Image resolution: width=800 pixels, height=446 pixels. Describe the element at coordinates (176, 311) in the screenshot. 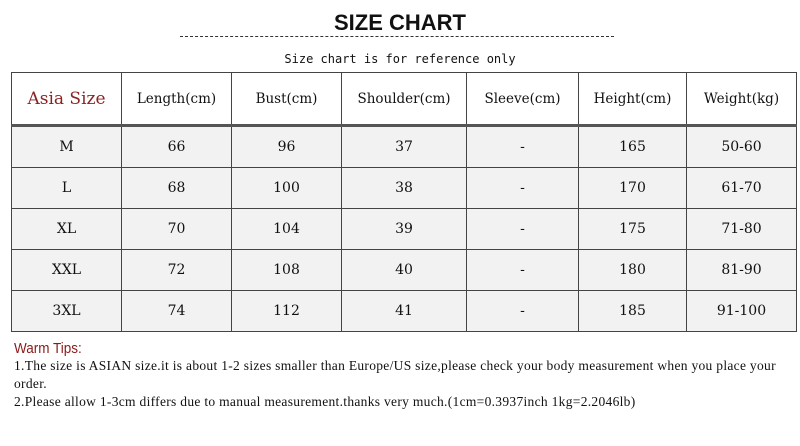

I see `table-cell: 74` at that location.